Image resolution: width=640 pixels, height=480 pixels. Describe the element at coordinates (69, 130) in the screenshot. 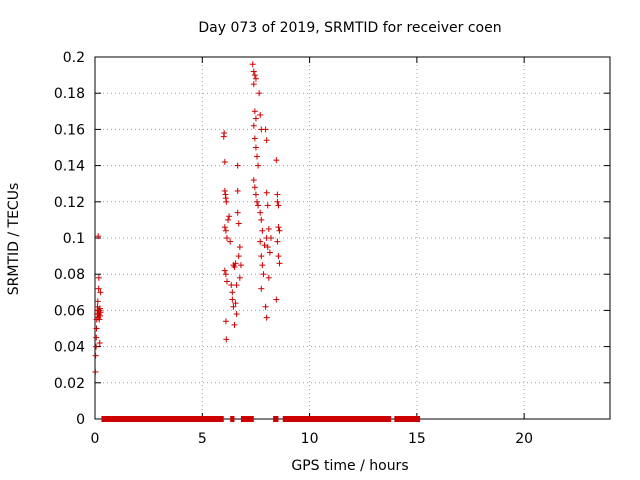

I see `y-tick-label: 0.16` at that location.